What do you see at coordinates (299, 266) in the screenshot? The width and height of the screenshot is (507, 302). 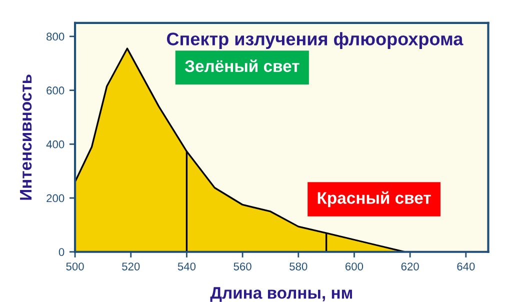 I see `x-tick-label: 580` at bounding box center [299, 266].